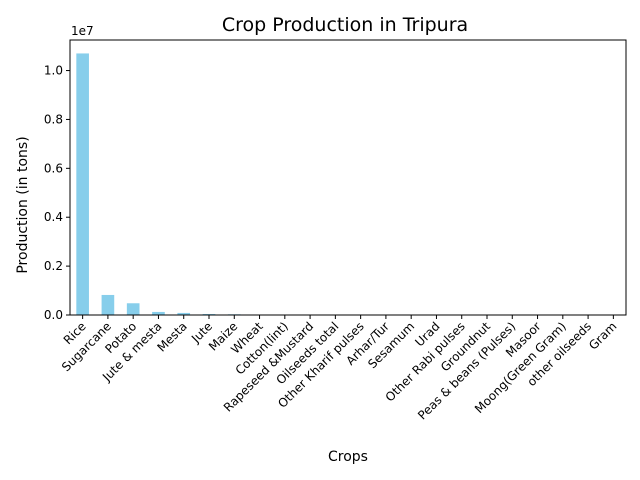 The image size is (640, 480). What do you see at coordinates (348, 457) in the screenshot?
I see `x-axis-label: Crops` at bounding box center [348, 457].